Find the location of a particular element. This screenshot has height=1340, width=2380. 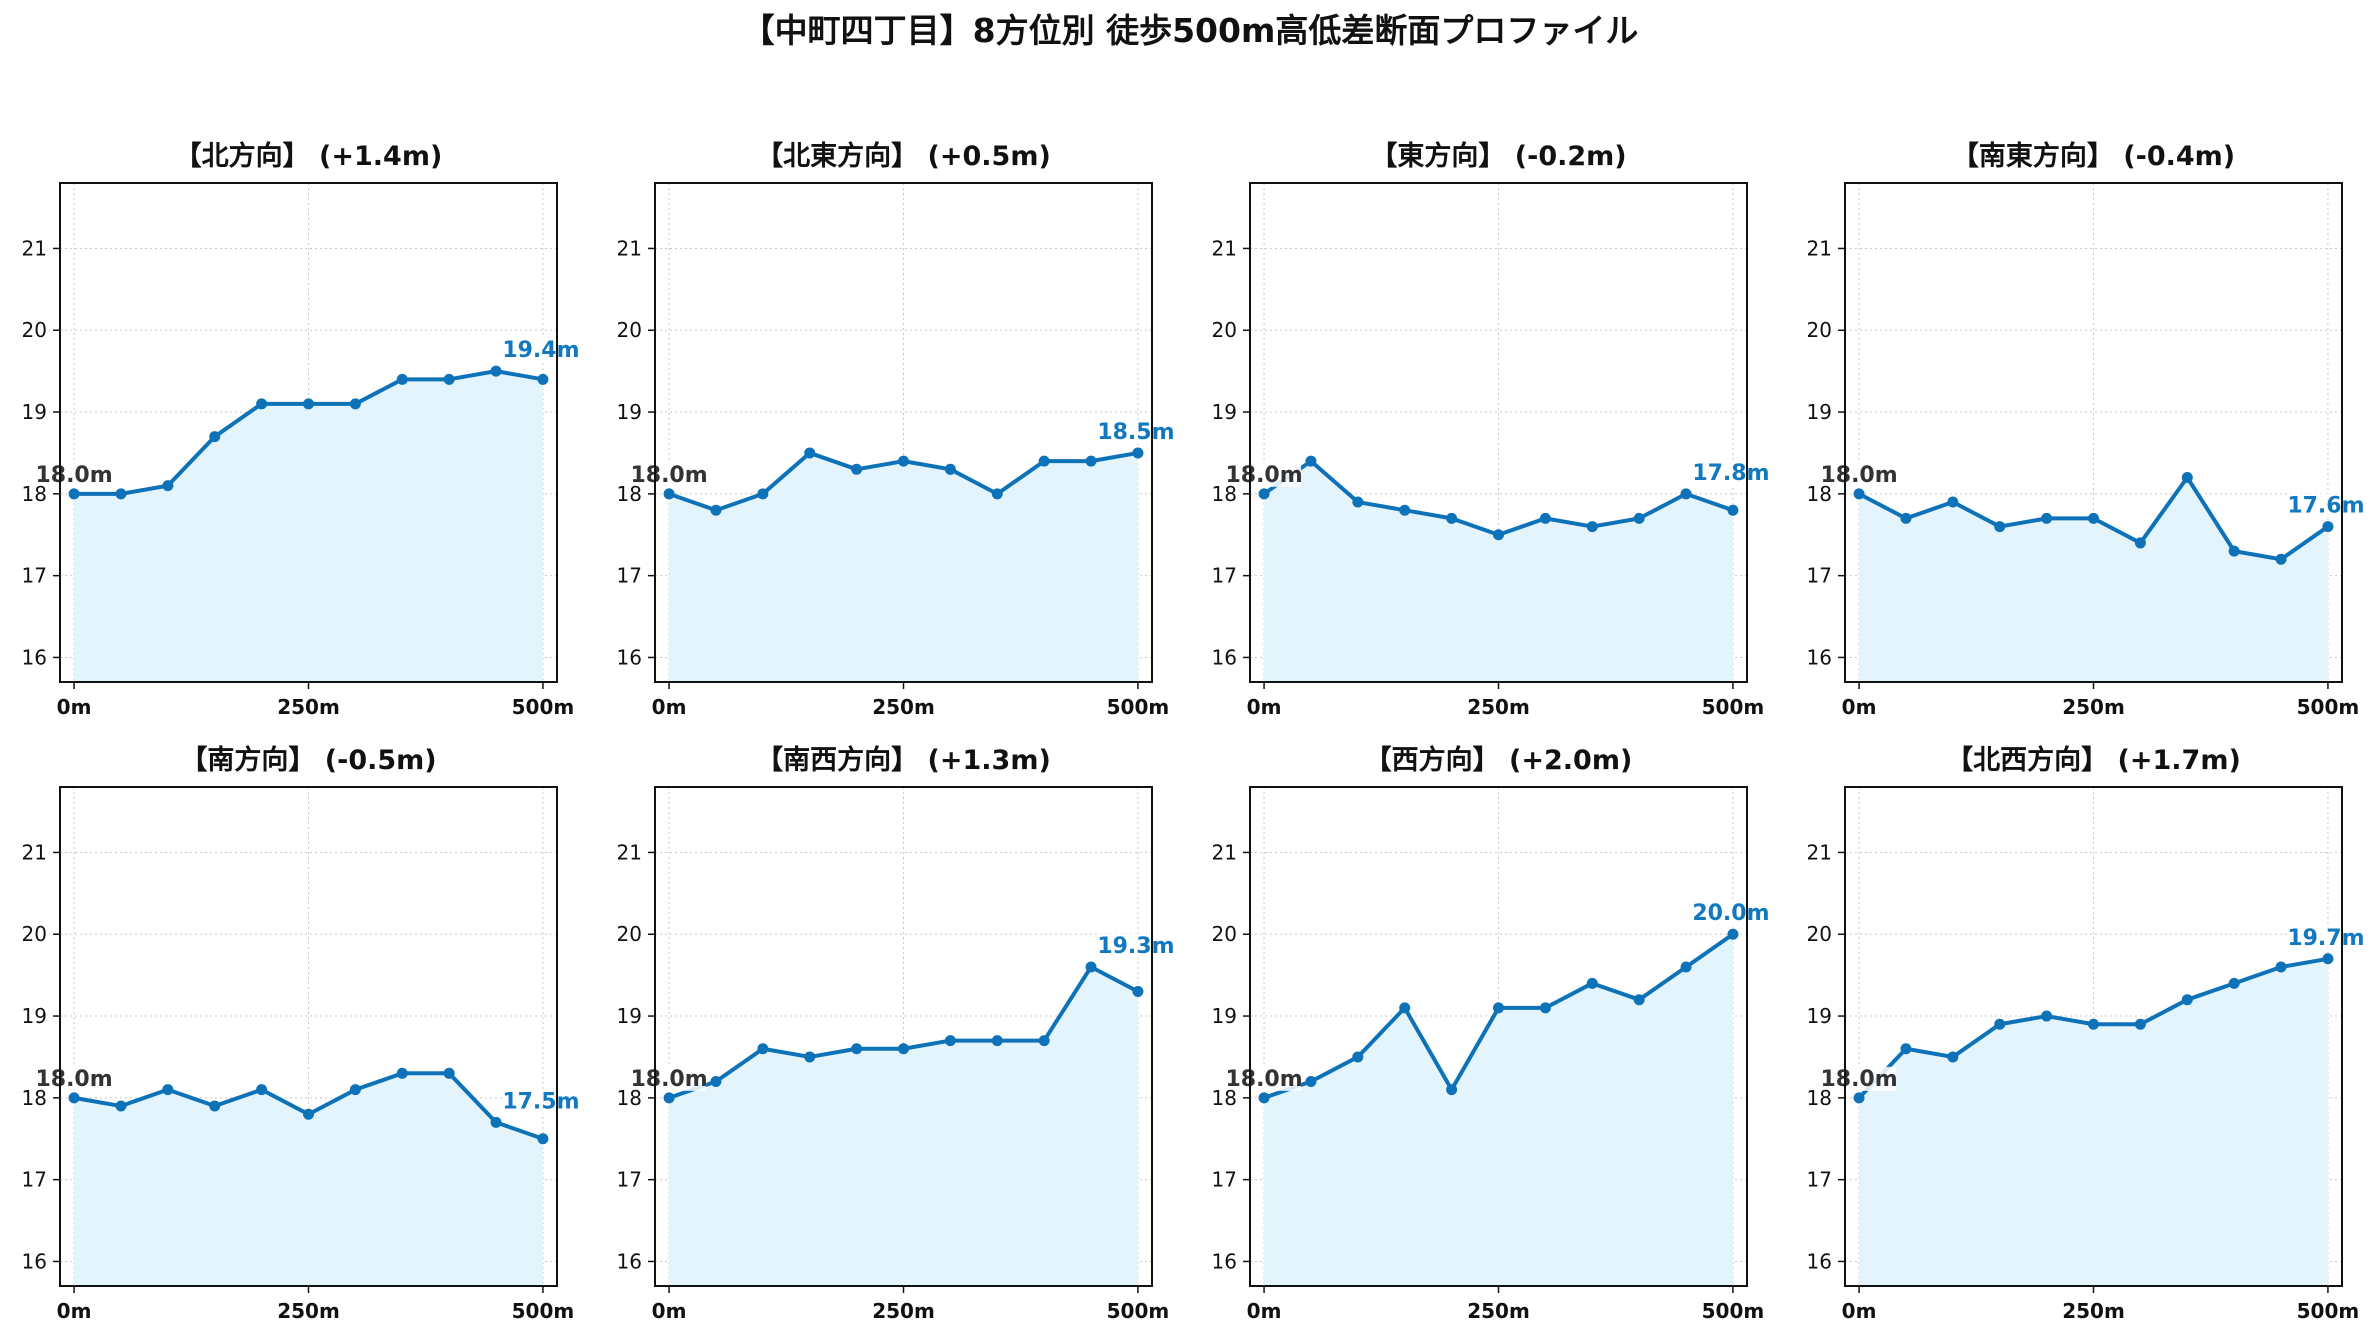

panel-title: 【南東方向】 (-0.4m) is located at coordinates (2093, 156).